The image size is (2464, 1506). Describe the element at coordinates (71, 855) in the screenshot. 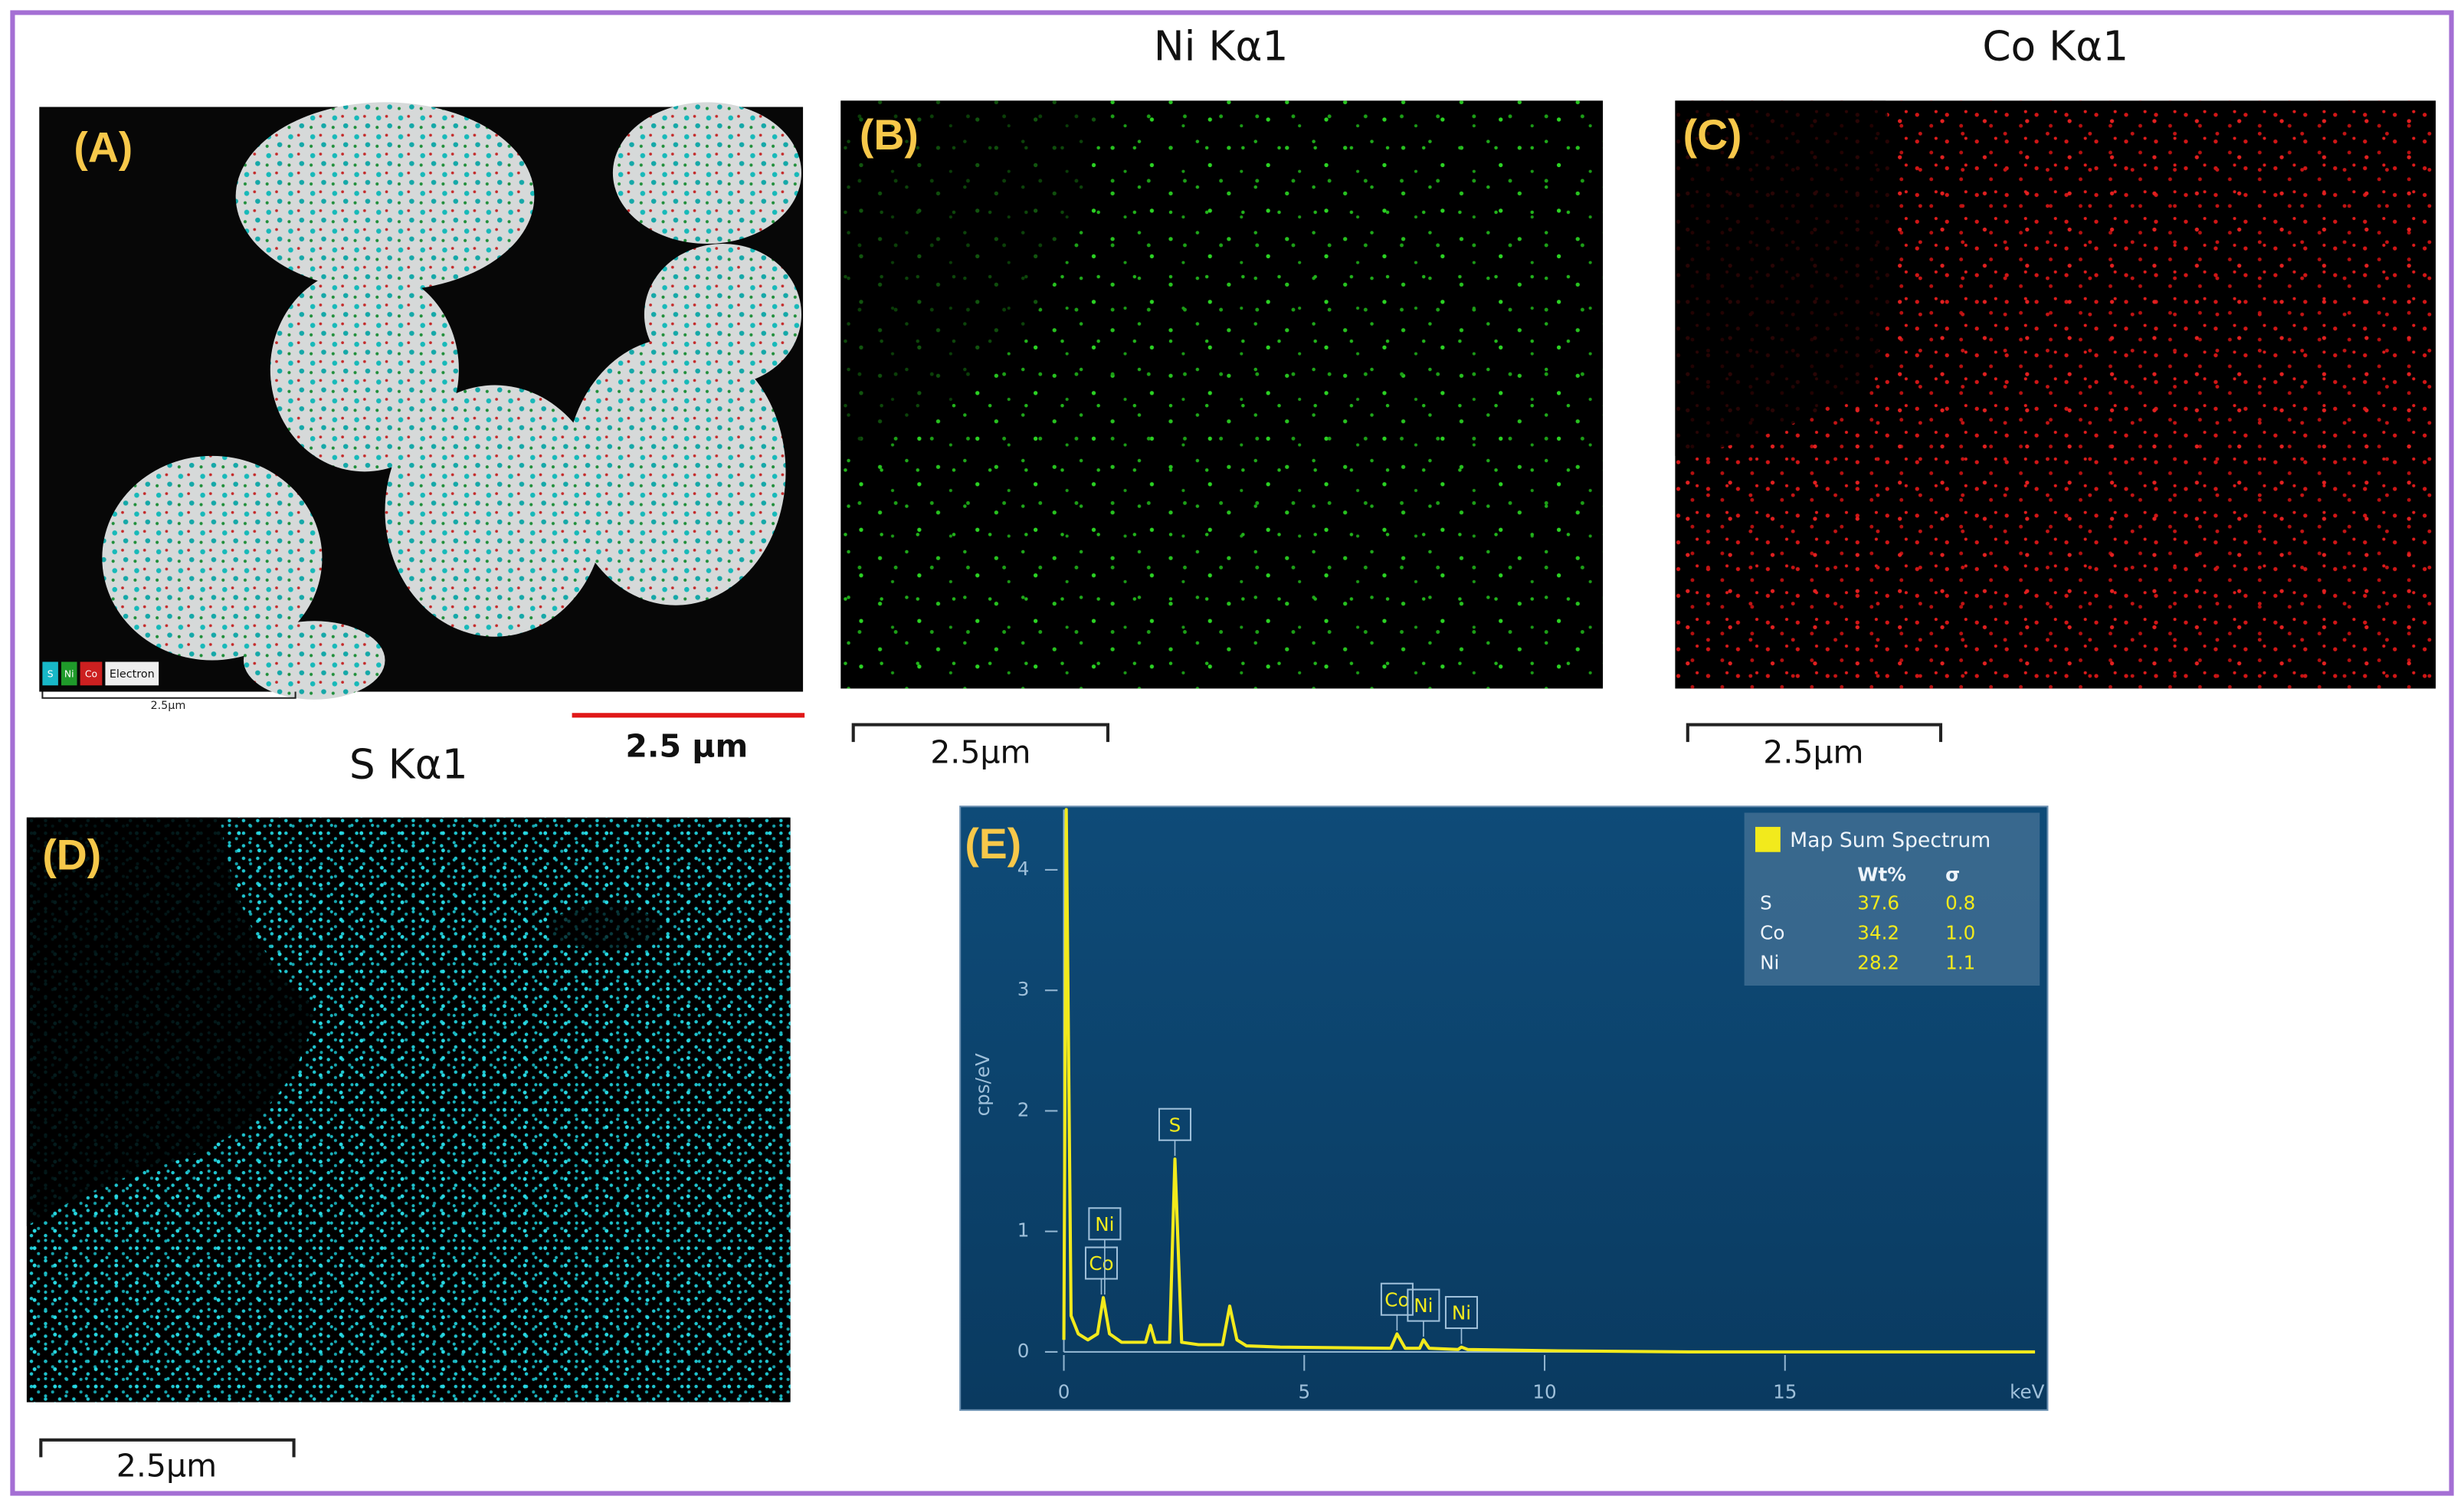

I see `panel-label: (D)` at that location.